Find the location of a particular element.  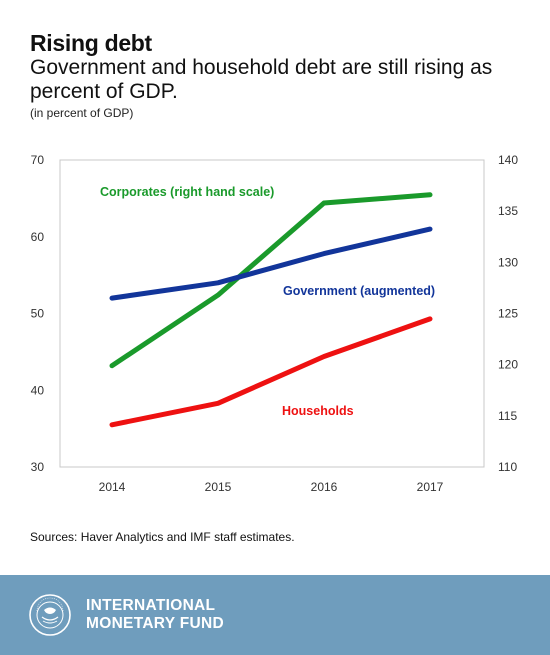

y-right-tick-label: 135 is located at coordinates (508, 211).